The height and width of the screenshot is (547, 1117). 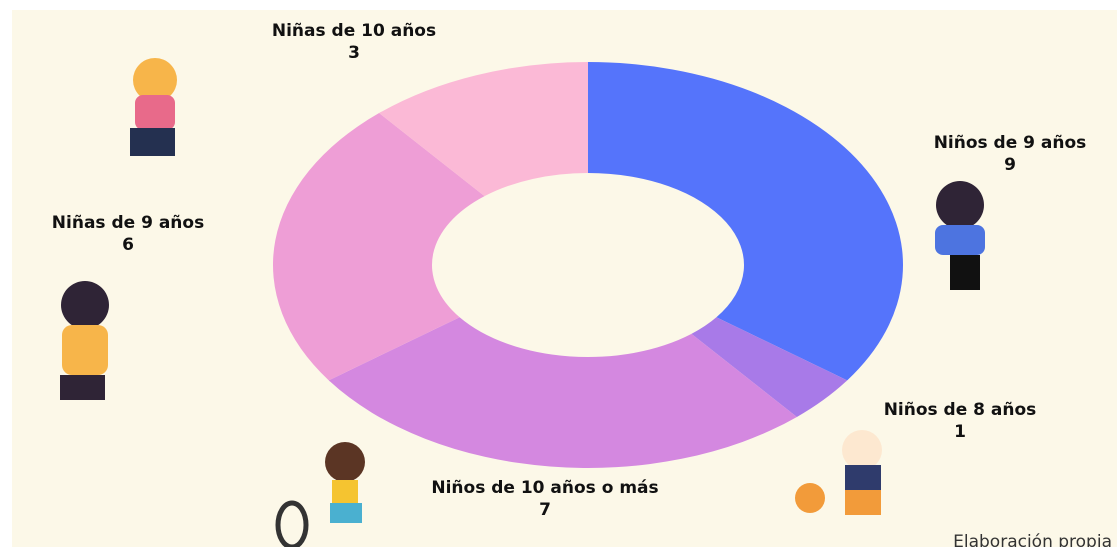 I want to click on value-label: 3, so click(x=354, y=53).